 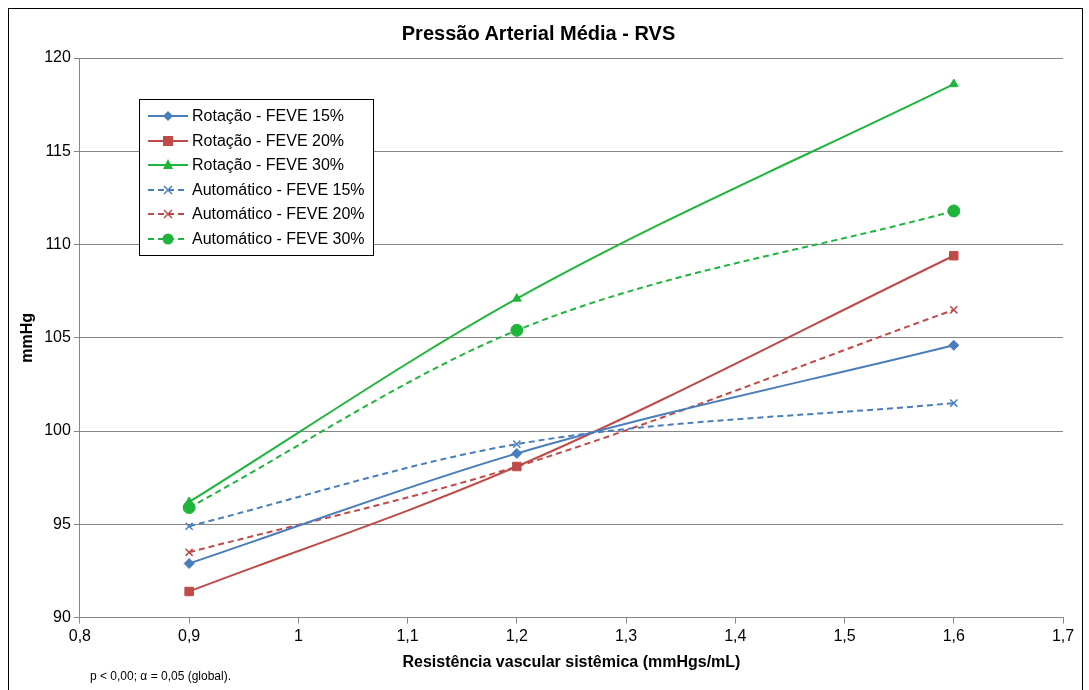 I want to click on legend-label: Rotação - FEVE 30%, so click(x=268, y=165).